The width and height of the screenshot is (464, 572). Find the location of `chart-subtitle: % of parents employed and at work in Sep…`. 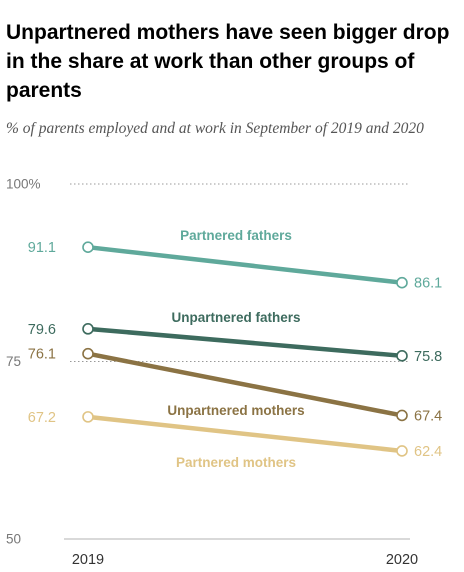

chart-subtitle: % of parents employed and at work in Sep… is located at coordinates (215, 128).